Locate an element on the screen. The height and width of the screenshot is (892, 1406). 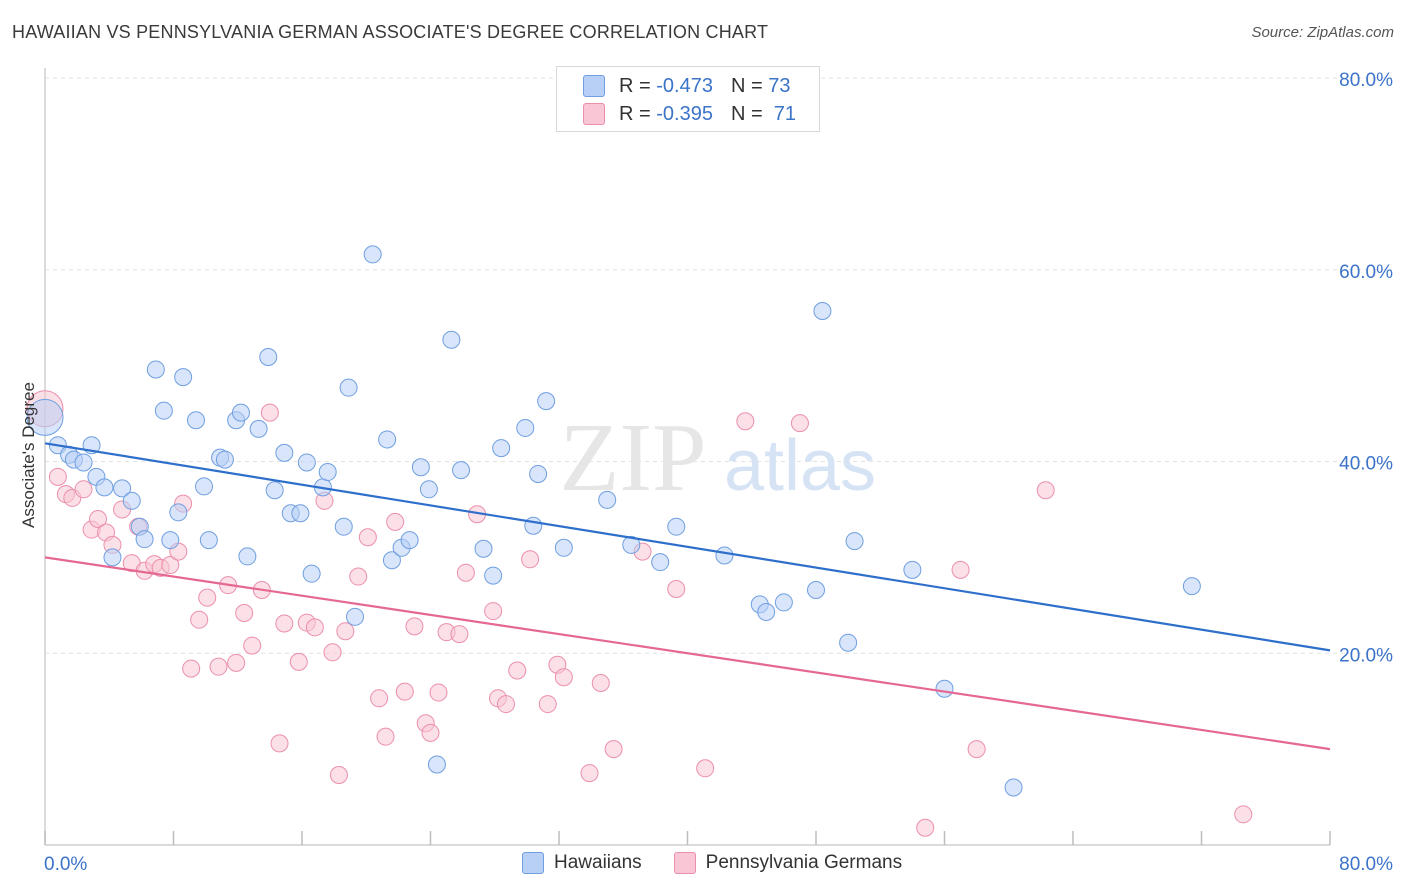
n-value: 71 is located at coordinates (785, 113).